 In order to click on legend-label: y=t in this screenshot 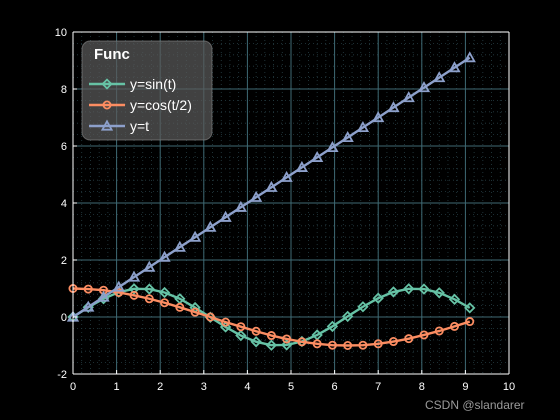, I will do `click(139, 126)`.